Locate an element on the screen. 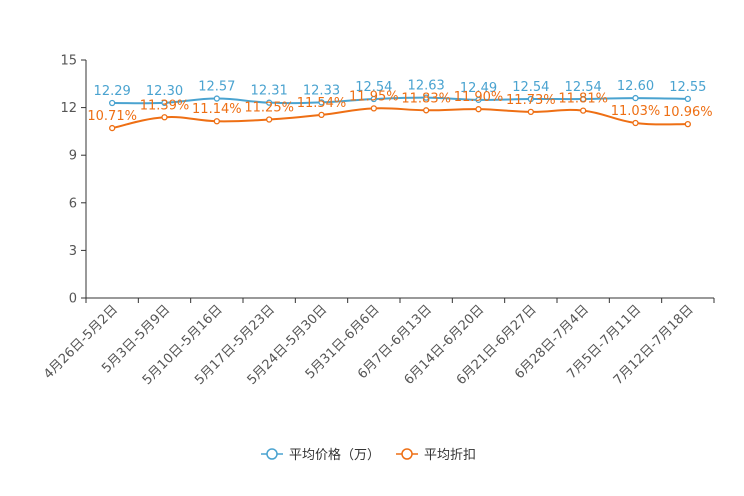  series-1-data-label: 12.49 is located at coordinates (478, 88).